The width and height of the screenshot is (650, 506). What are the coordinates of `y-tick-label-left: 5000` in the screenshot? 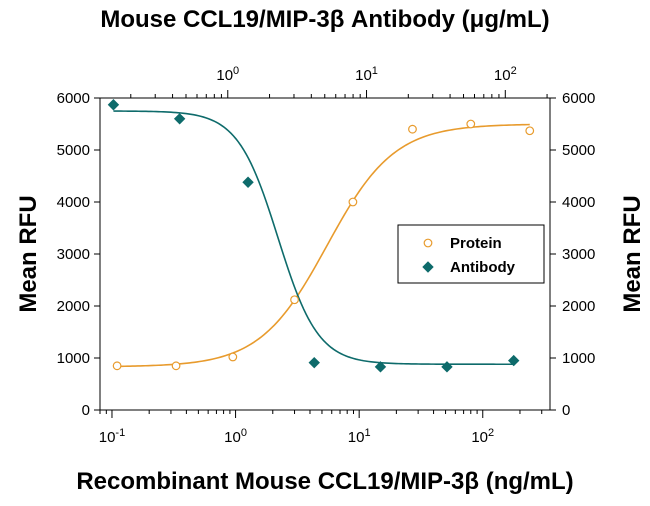 It's located at (73, 150).